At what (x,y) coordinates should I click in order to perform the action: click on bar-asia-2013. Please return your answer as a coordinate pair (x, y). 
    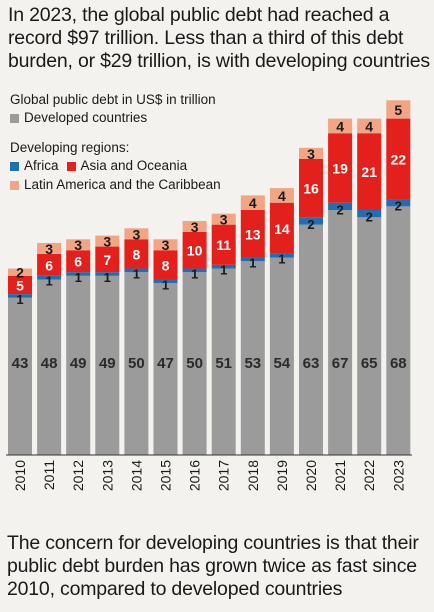
    Looking at the image, I should click on (107, 259).